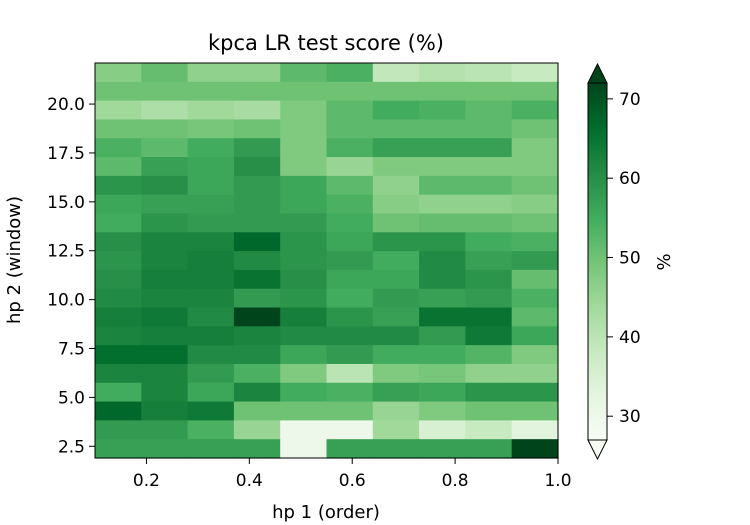 The width and height of the screenshot is (750, 525). I want to click on colorbar-tick-label: 30, so click(630, 417).